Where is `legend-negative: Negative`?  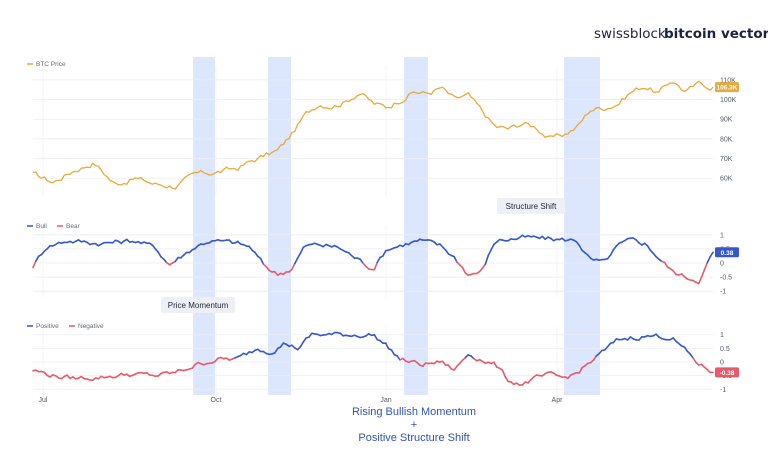
legend-negative: Negative is located at coordinates (91, 326).